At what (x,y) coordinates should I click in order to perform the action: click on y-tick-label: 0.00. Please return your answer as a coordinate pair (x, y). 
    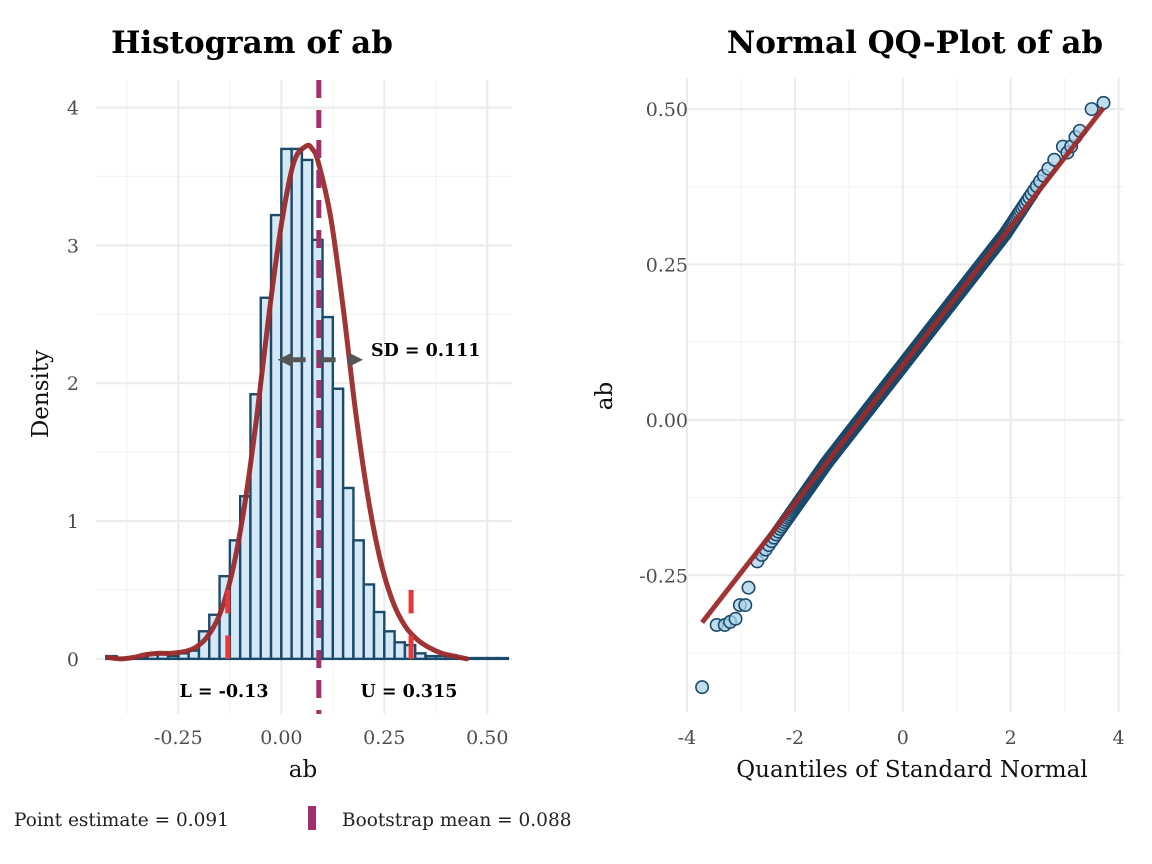
    Looking at the image, I should click on (667, 421).